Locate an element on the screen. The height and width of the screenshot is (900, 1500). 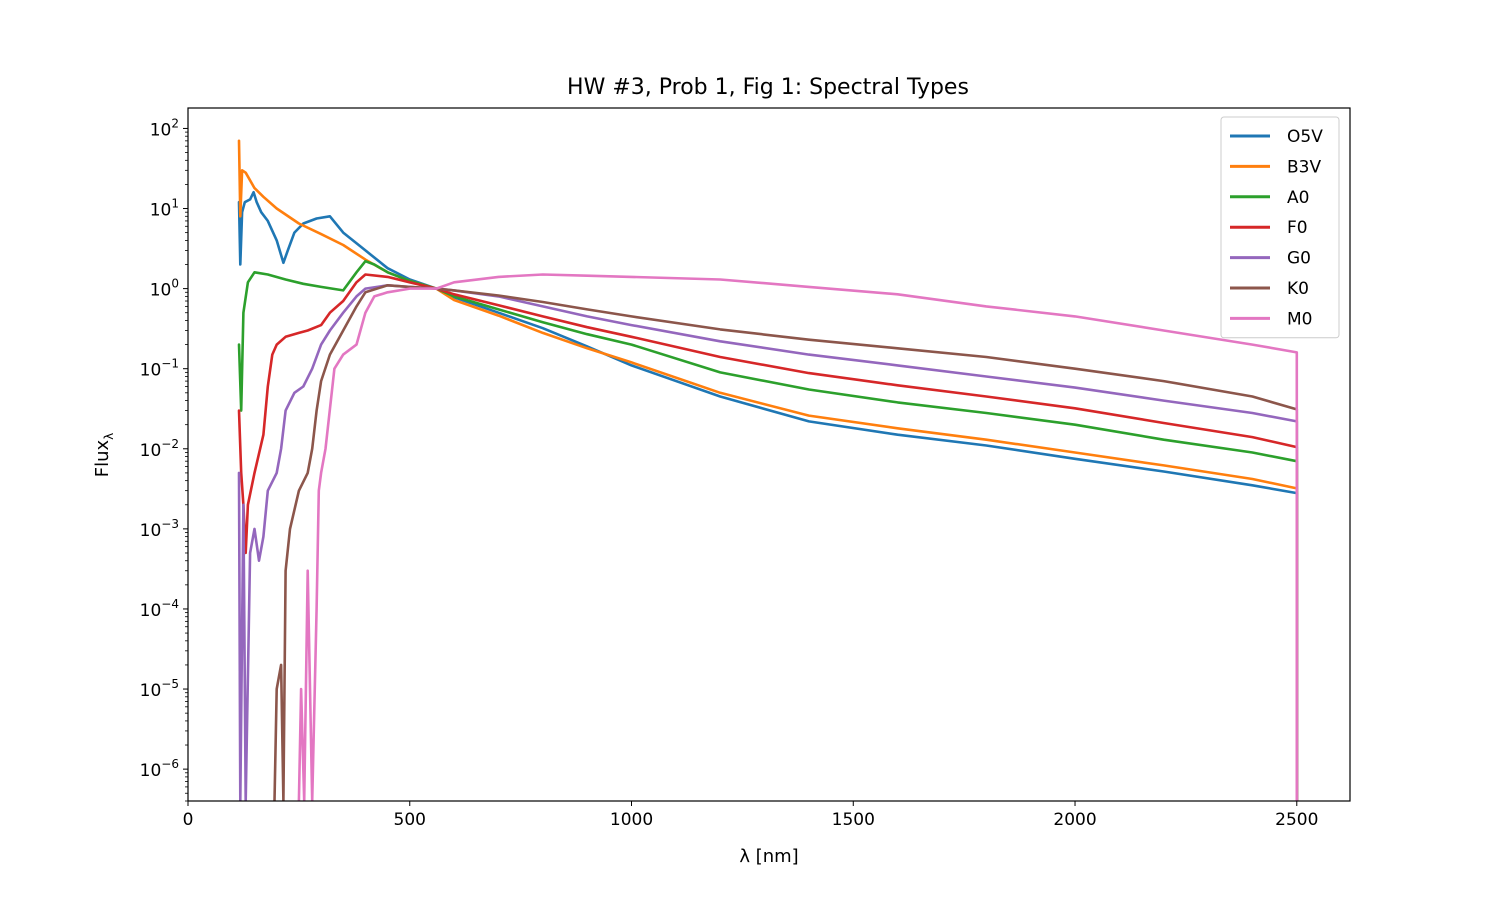
legend-label-o5v: O5V is located at coordinates (1305, 137).